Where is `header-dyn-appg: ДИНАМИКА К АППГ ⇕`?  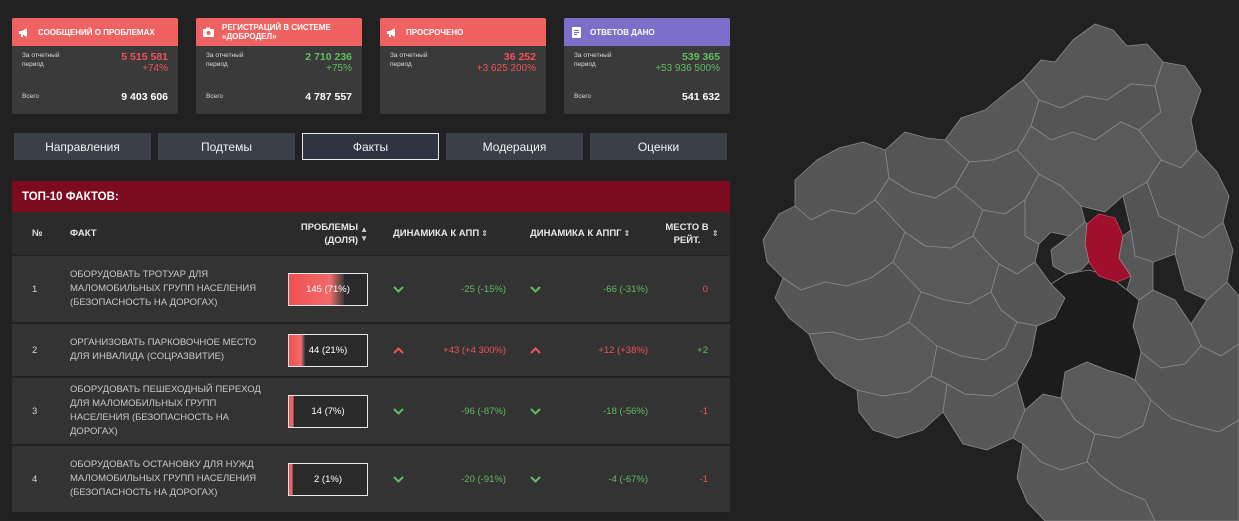
header-dyn-appg: ДИНАМИКА К АППГ ⇕ is located at coordinates (580, 233).